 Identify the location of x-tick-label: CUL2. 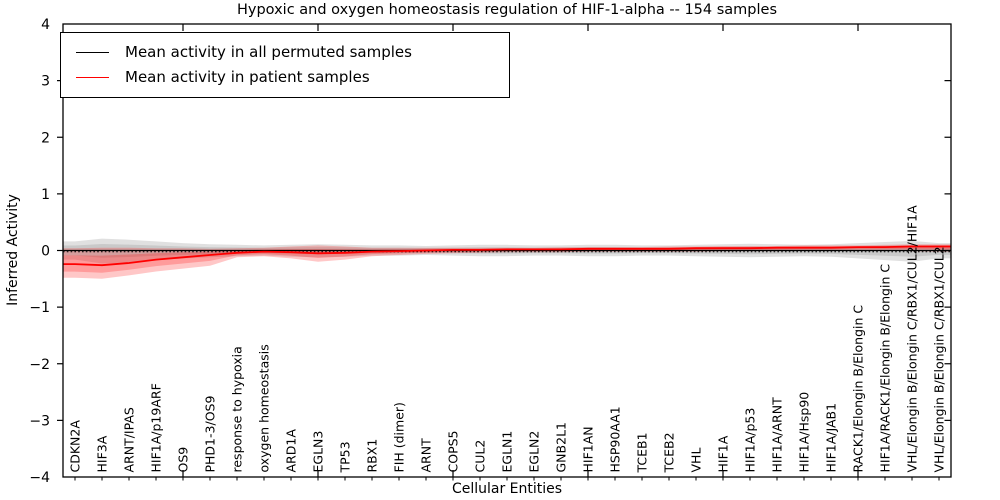
(480, 456).